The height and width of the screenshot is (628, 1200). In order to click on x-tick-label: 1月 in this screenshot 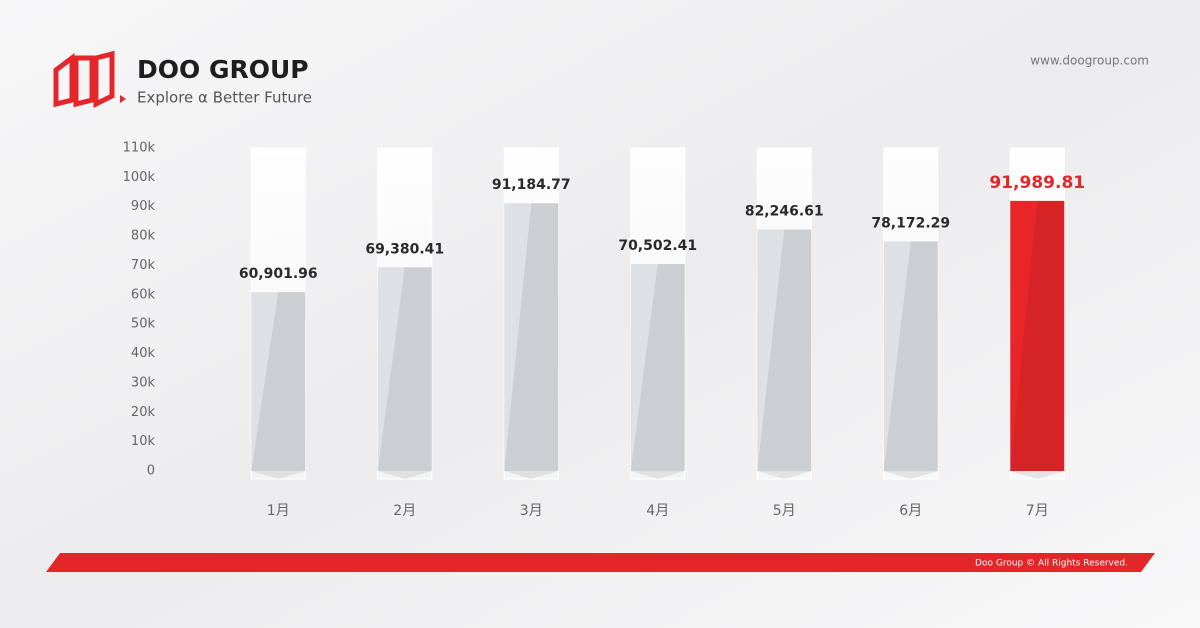, I will do `click(278, 511)`.